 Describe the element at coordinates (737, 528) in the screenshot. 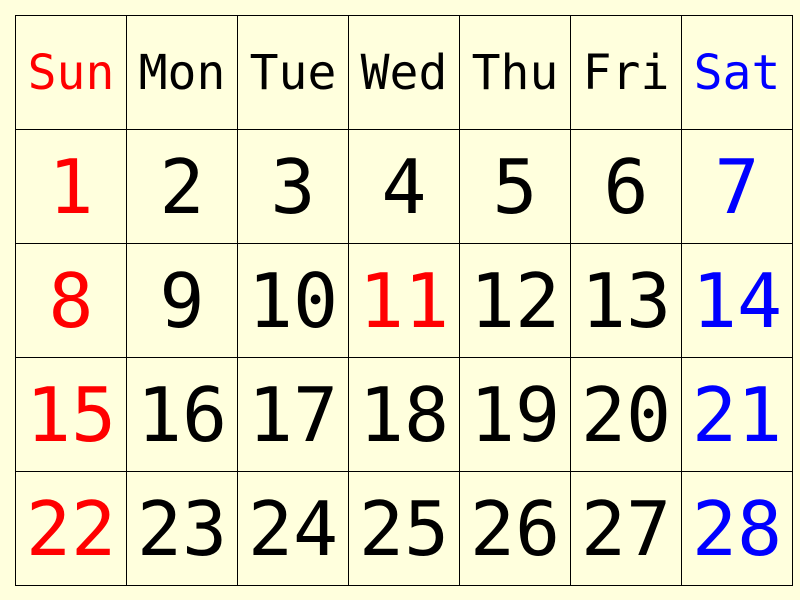

I see `day-cell: 28` at that location.